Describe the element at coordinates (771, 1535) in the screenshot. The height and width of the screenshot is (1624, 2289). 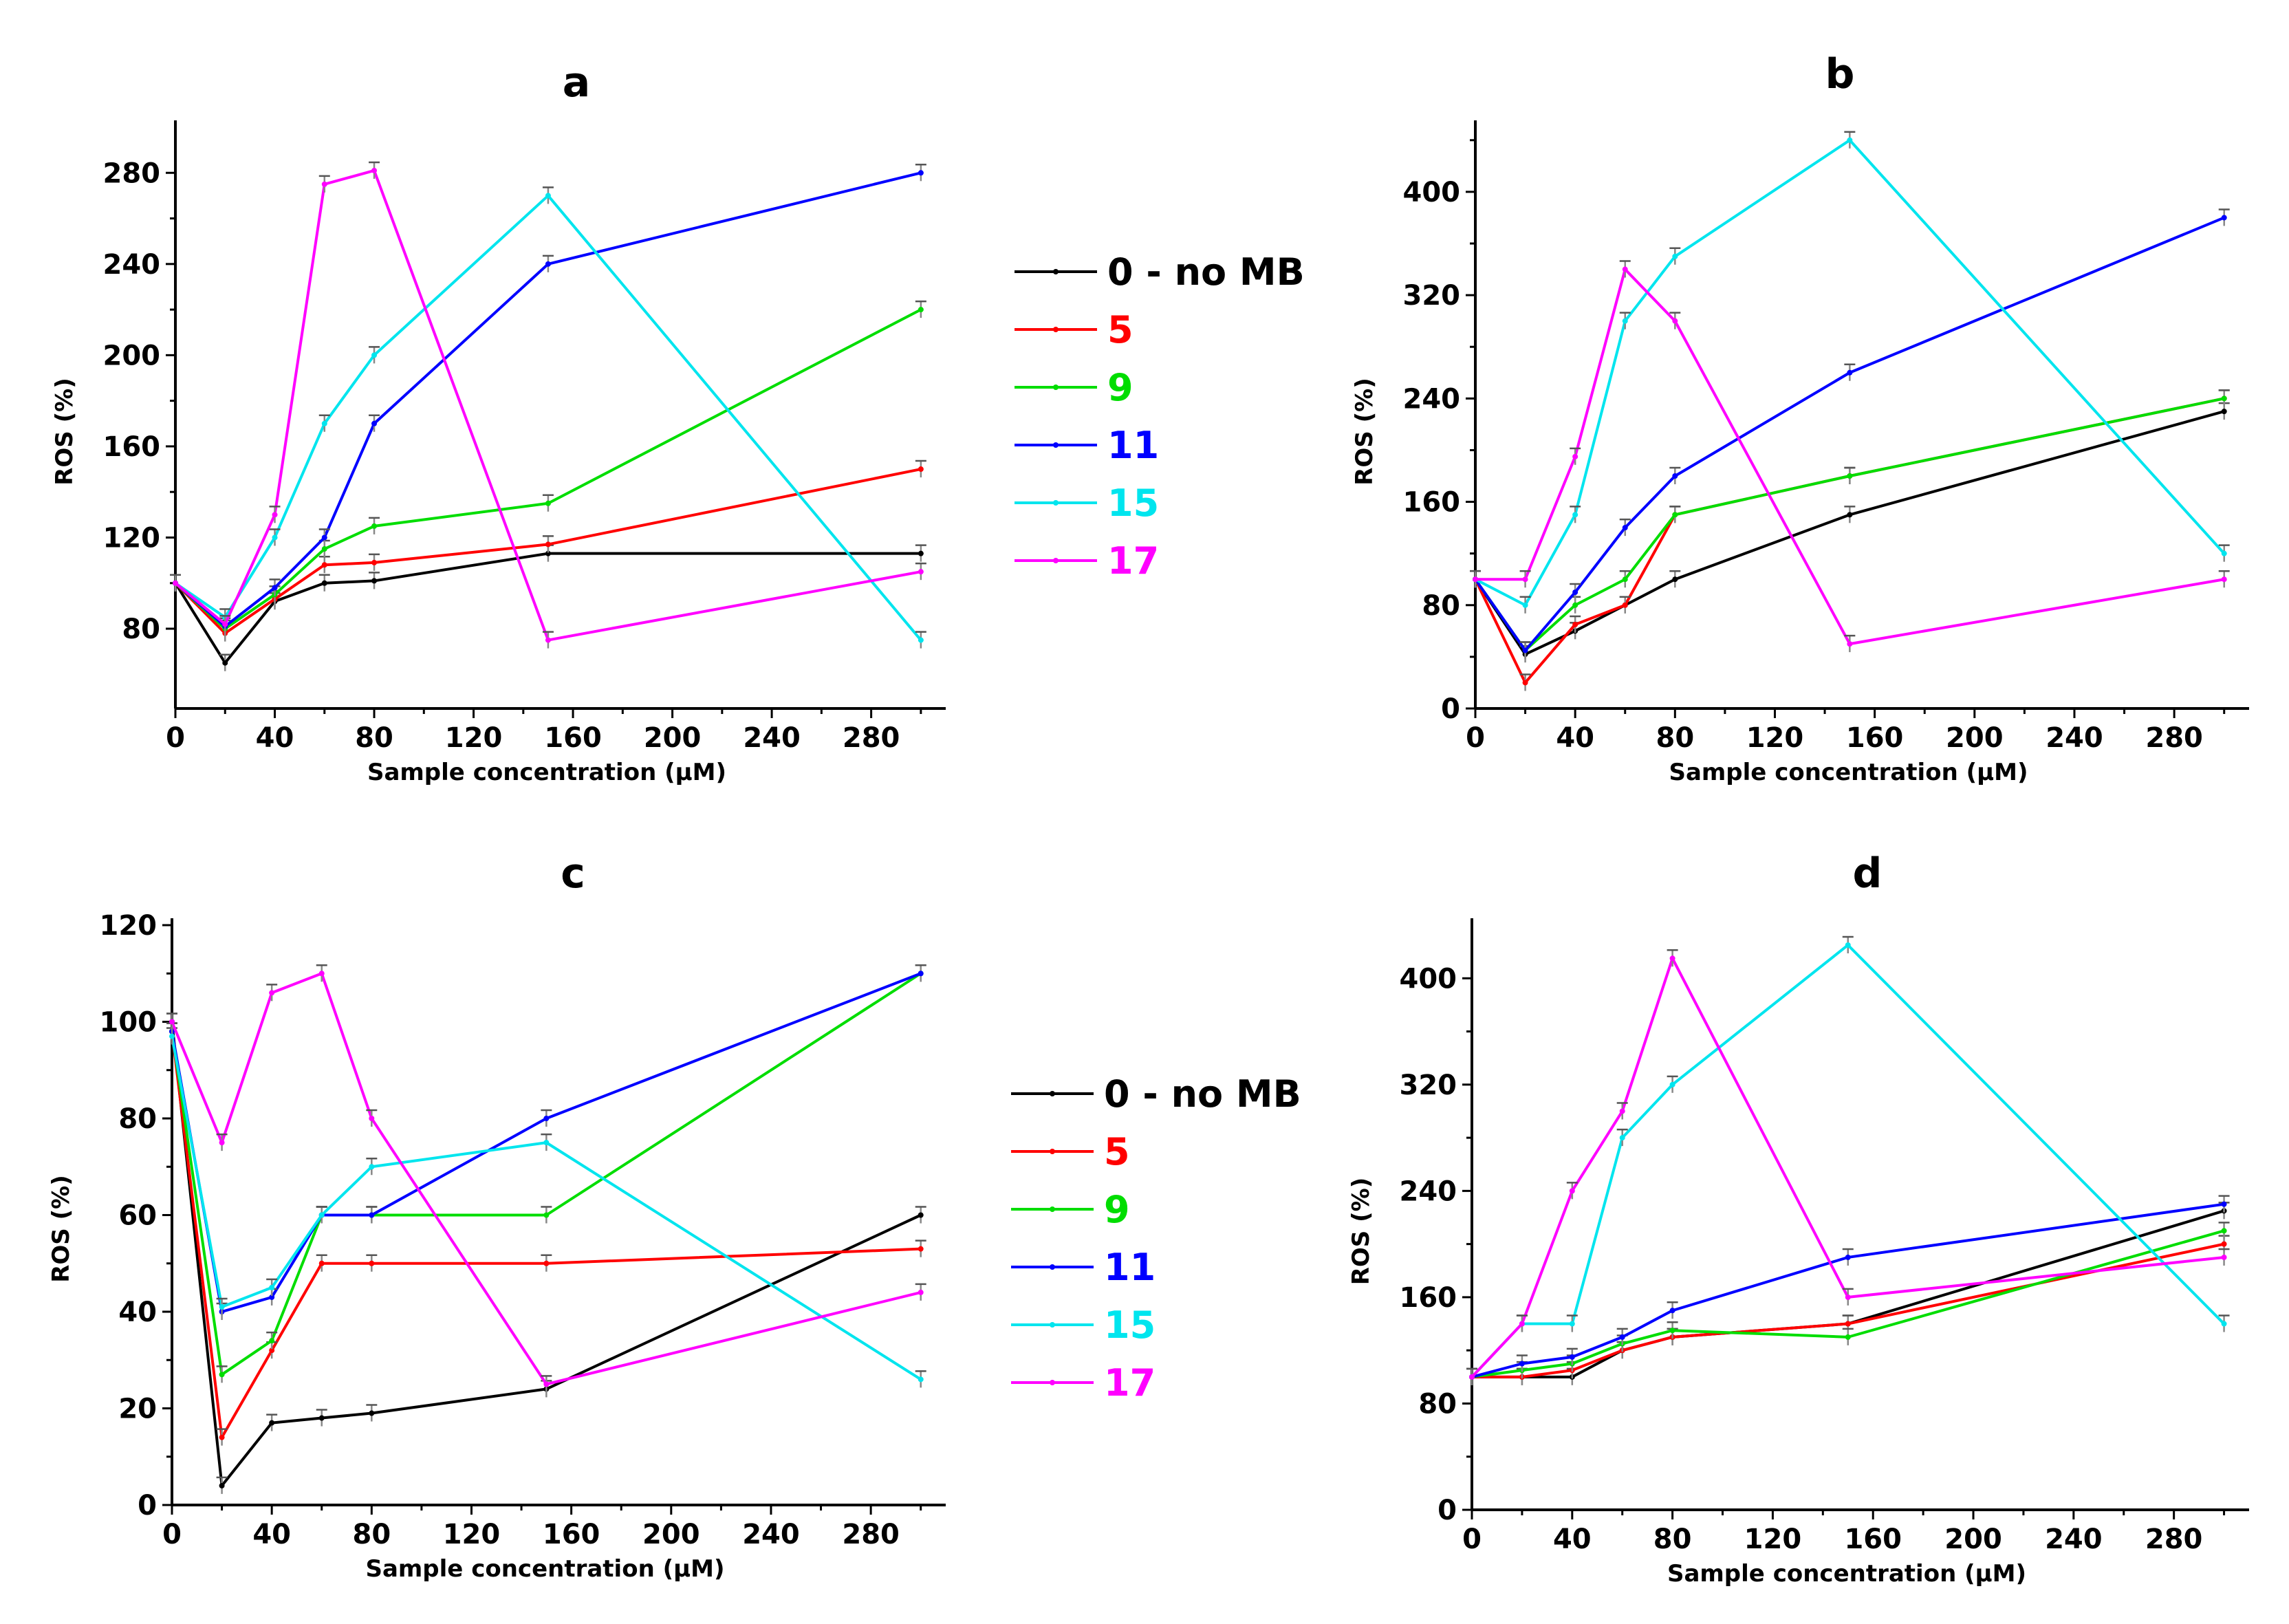
I see `x-tick-label: 240` at that location.